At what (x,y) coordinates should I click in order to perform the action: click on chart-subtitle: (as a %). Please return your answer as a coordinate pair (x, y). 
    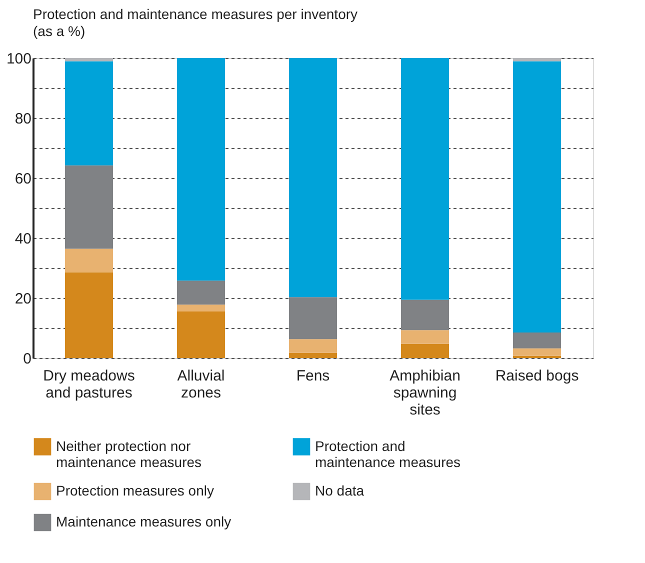
    Looking at the image, I should click on (59, 31).